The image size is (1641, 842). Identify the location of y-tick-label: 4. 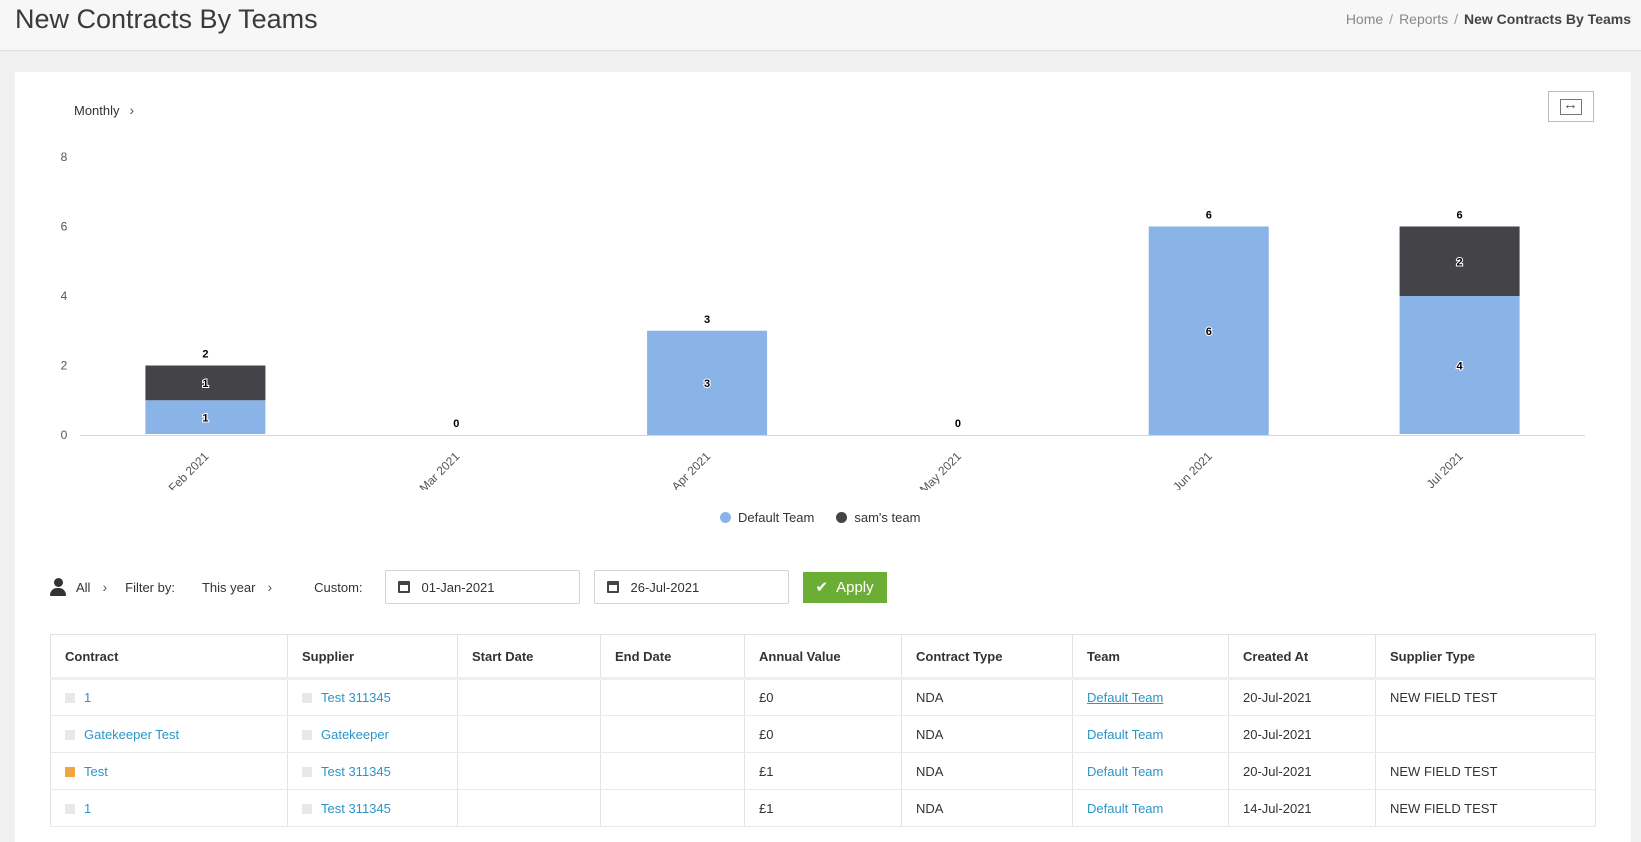
(64, 296).